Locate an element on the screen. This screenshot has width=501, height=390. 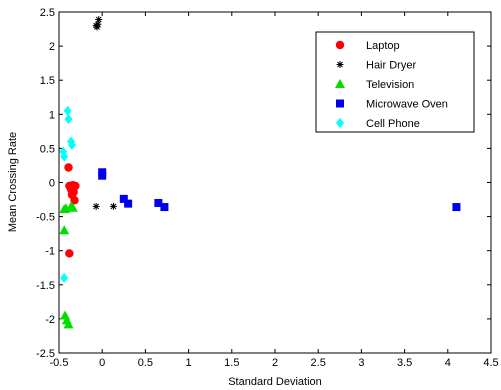
y-tick-label: -1.5 is located at coordinates (45, 286).